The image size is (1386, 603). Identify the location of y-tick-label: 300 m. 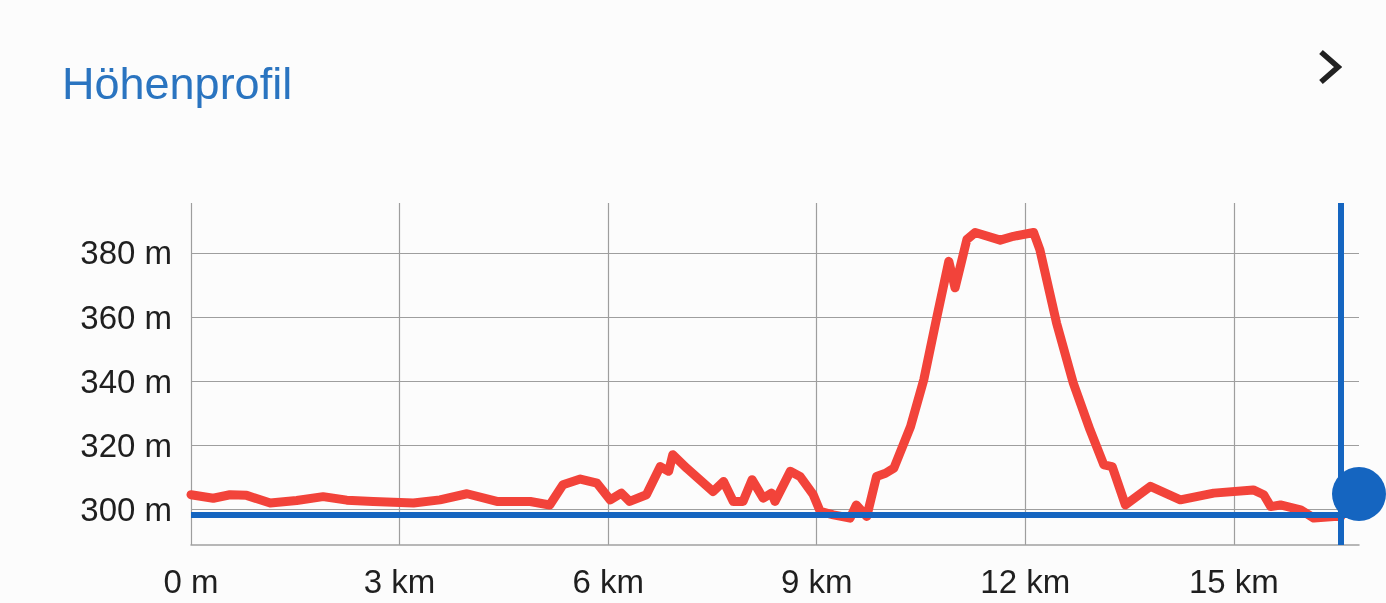
(126, 509).